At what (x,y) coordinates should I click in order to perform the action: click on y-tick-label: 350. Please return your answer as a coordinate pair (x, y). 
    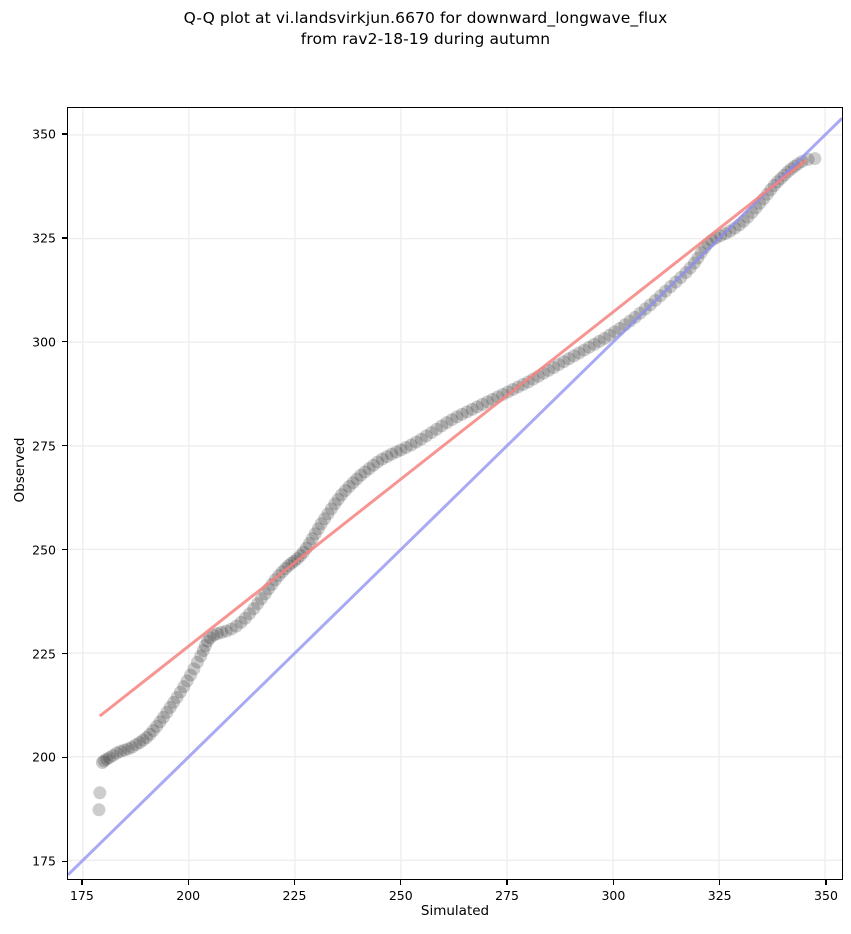
    Looking at the image, I should click on (44, 134).